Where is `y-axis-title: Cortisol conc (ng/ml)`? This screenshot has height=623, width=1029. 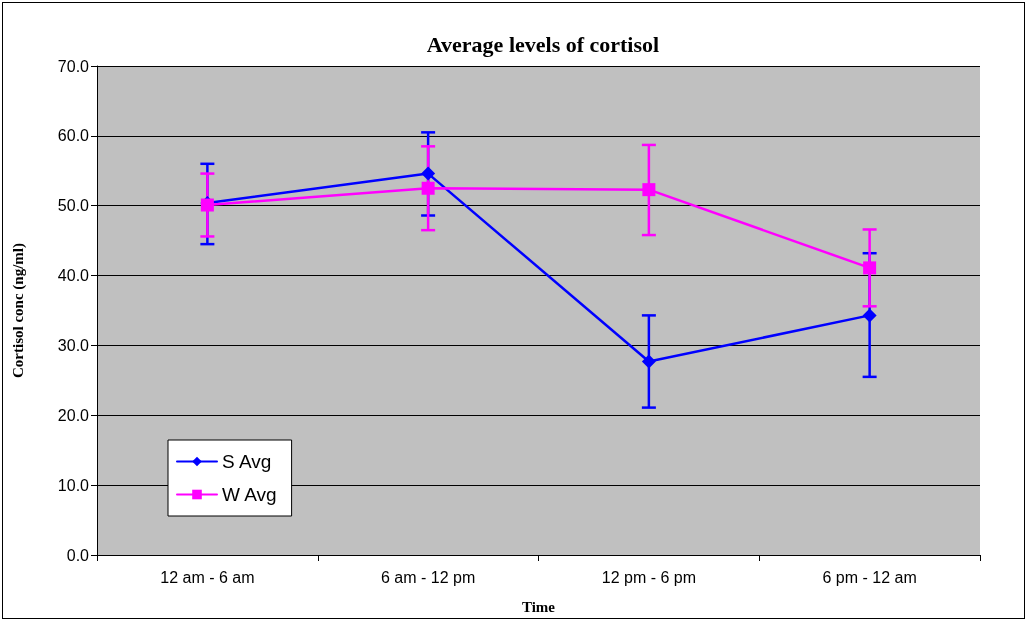
y-axis-title: Cortisol conc (ng/ml) is located at coordinates (18, 310).